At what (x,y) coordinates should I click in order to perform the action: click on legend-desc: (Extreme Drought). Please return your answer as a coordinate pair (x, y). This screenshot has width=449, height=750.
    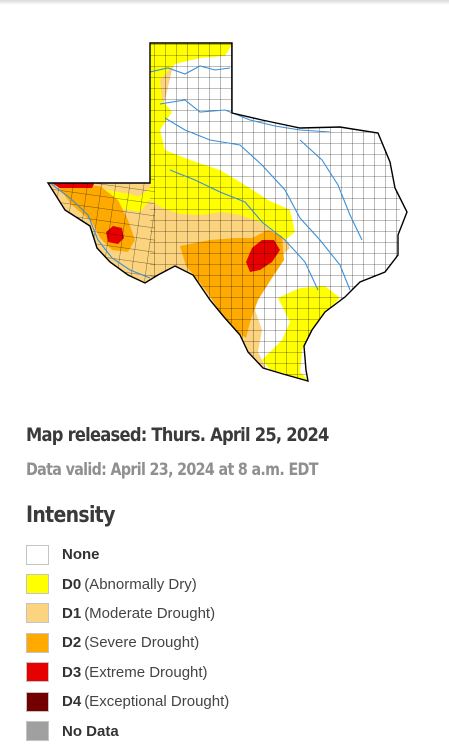
    Looking at the image, I should click on (146, 672).